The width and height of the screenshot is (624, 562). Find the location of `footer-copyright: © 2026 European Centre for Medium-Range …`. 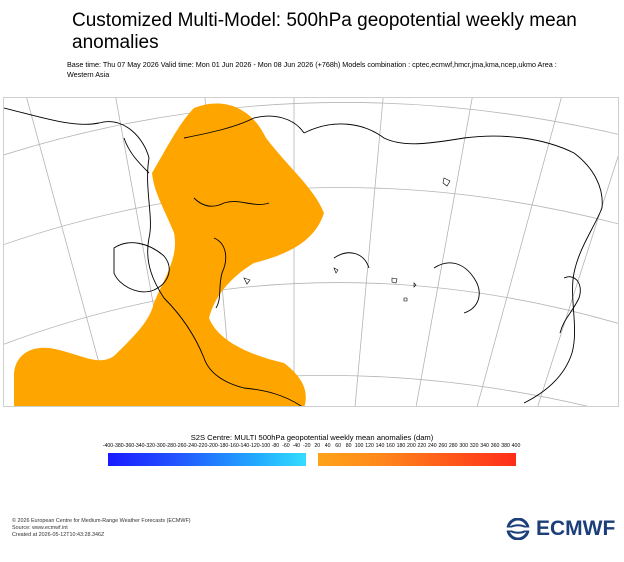

footer-copyright: © 2026 European Centre for Medium-Range … is located at coordinates (101, 521).